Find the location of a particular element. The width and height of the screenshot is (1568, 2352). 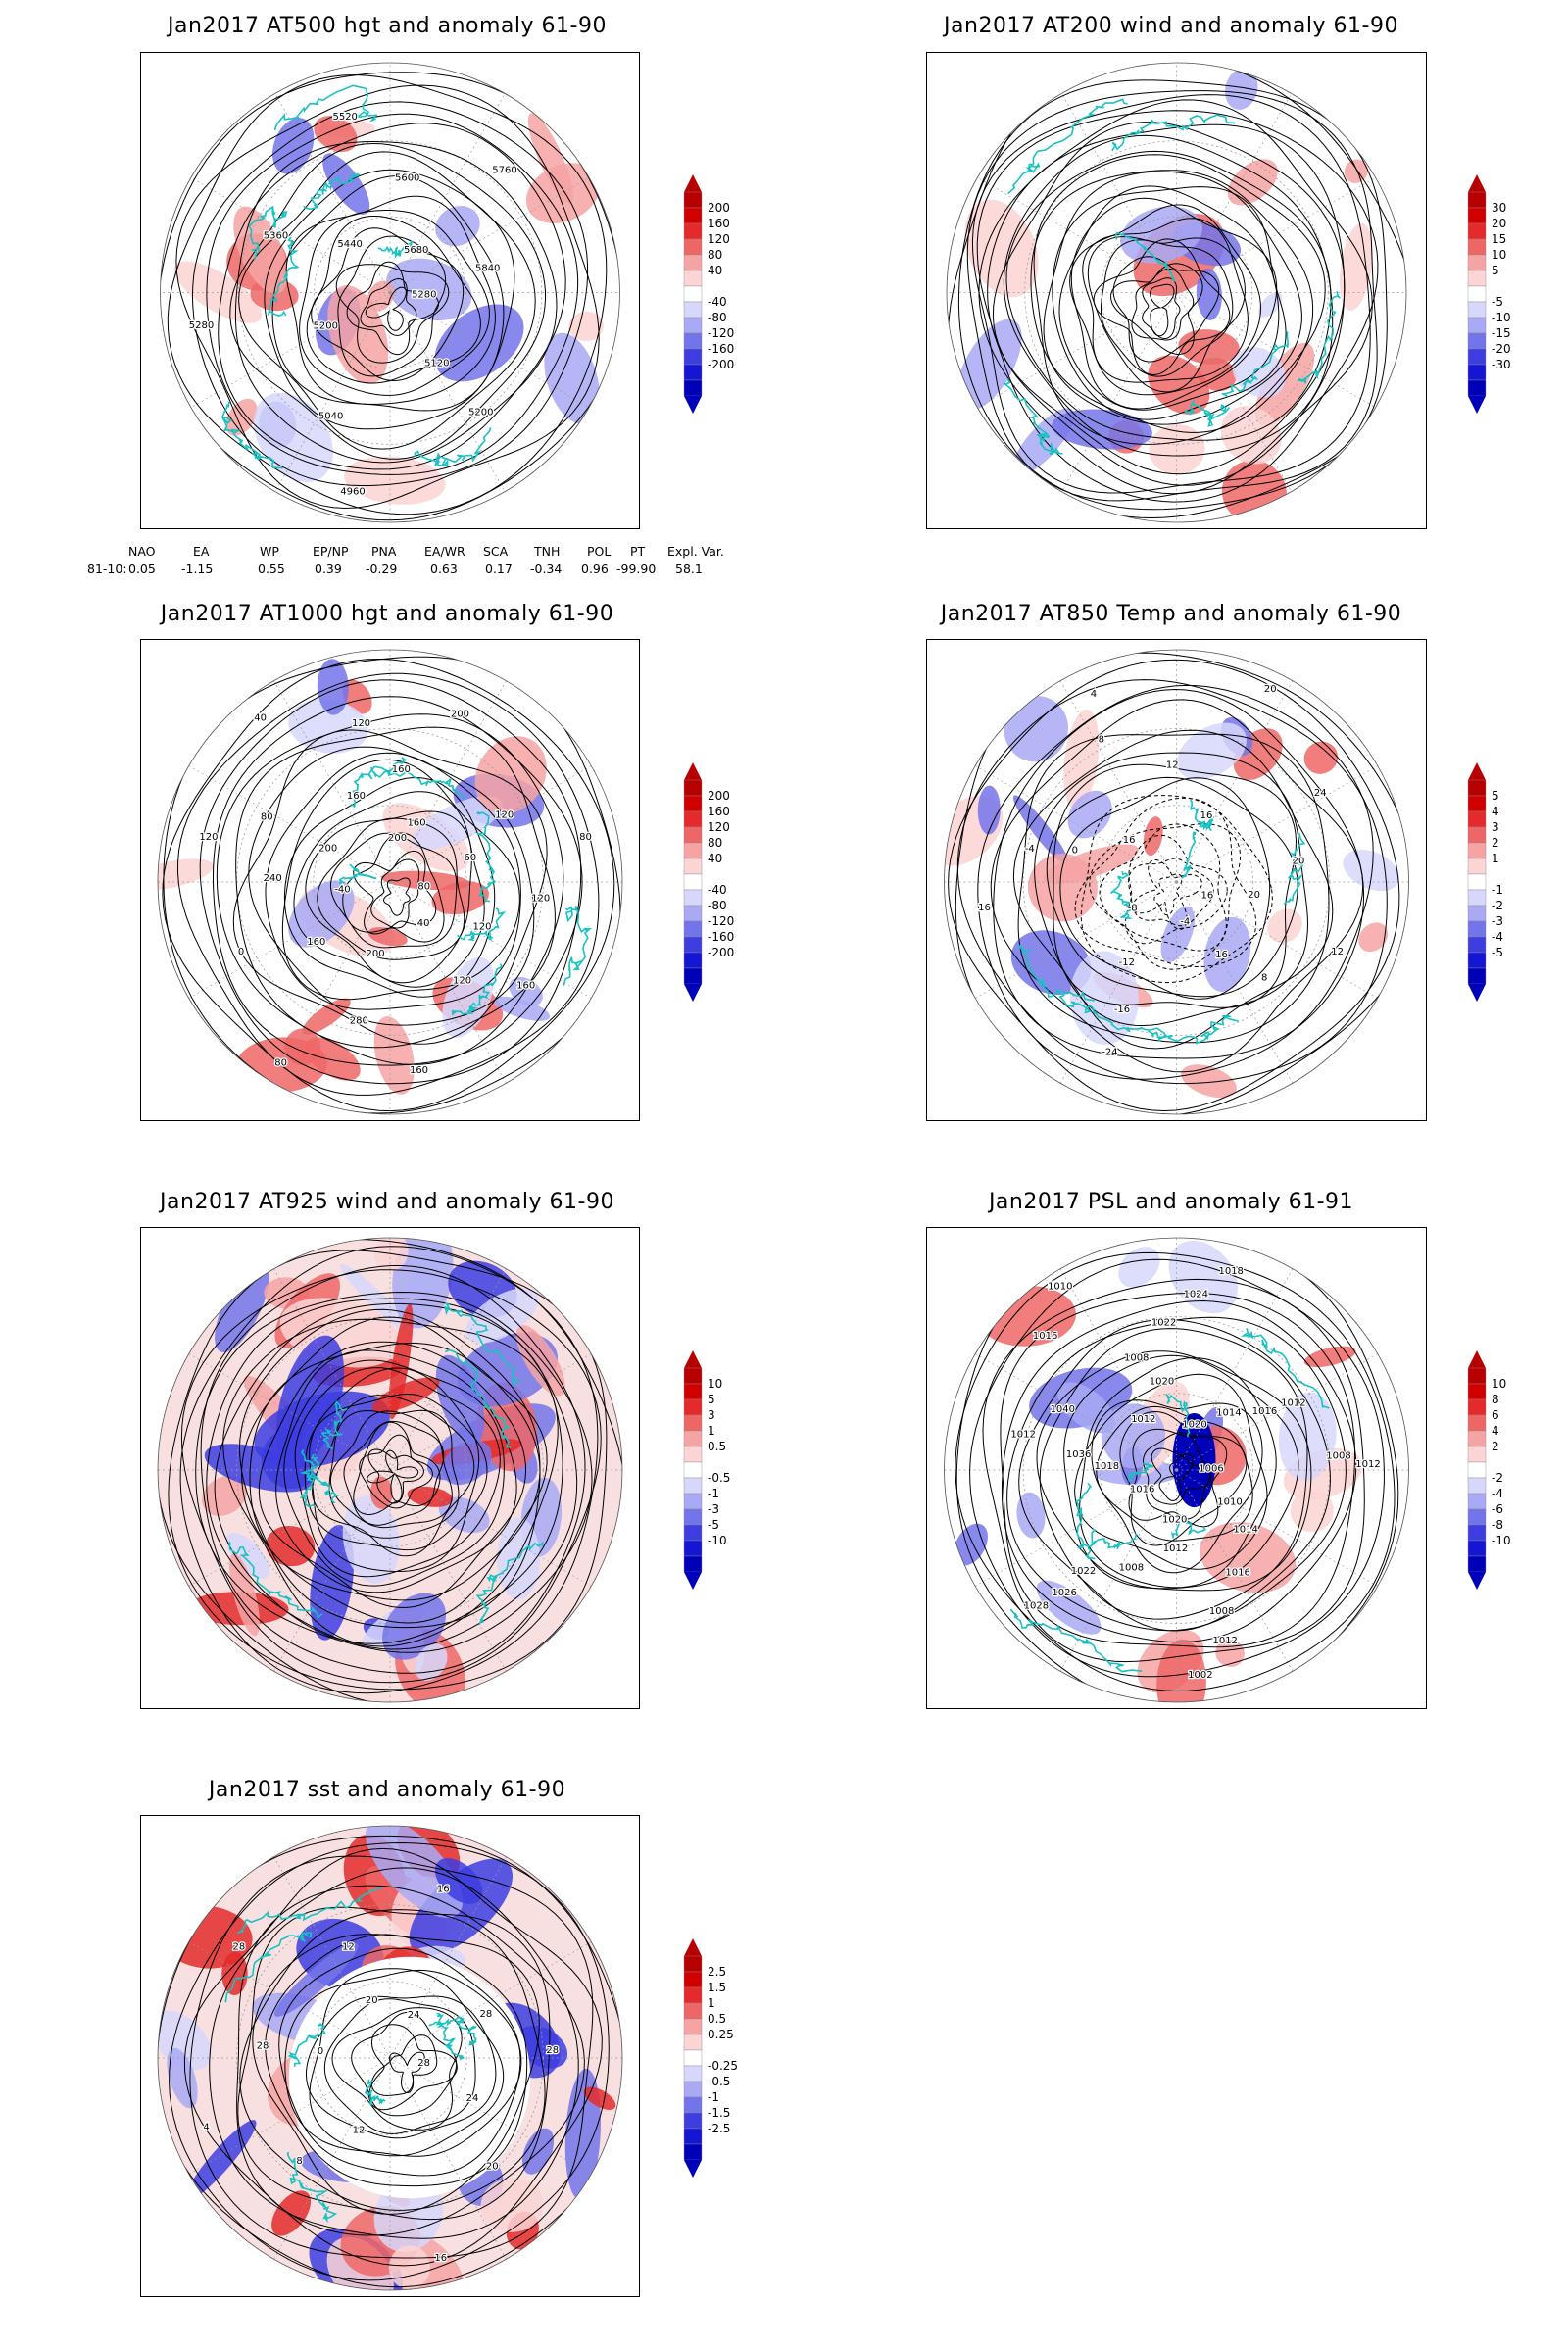

contour-label: 1014 is located at coordinates (1245, 1529).